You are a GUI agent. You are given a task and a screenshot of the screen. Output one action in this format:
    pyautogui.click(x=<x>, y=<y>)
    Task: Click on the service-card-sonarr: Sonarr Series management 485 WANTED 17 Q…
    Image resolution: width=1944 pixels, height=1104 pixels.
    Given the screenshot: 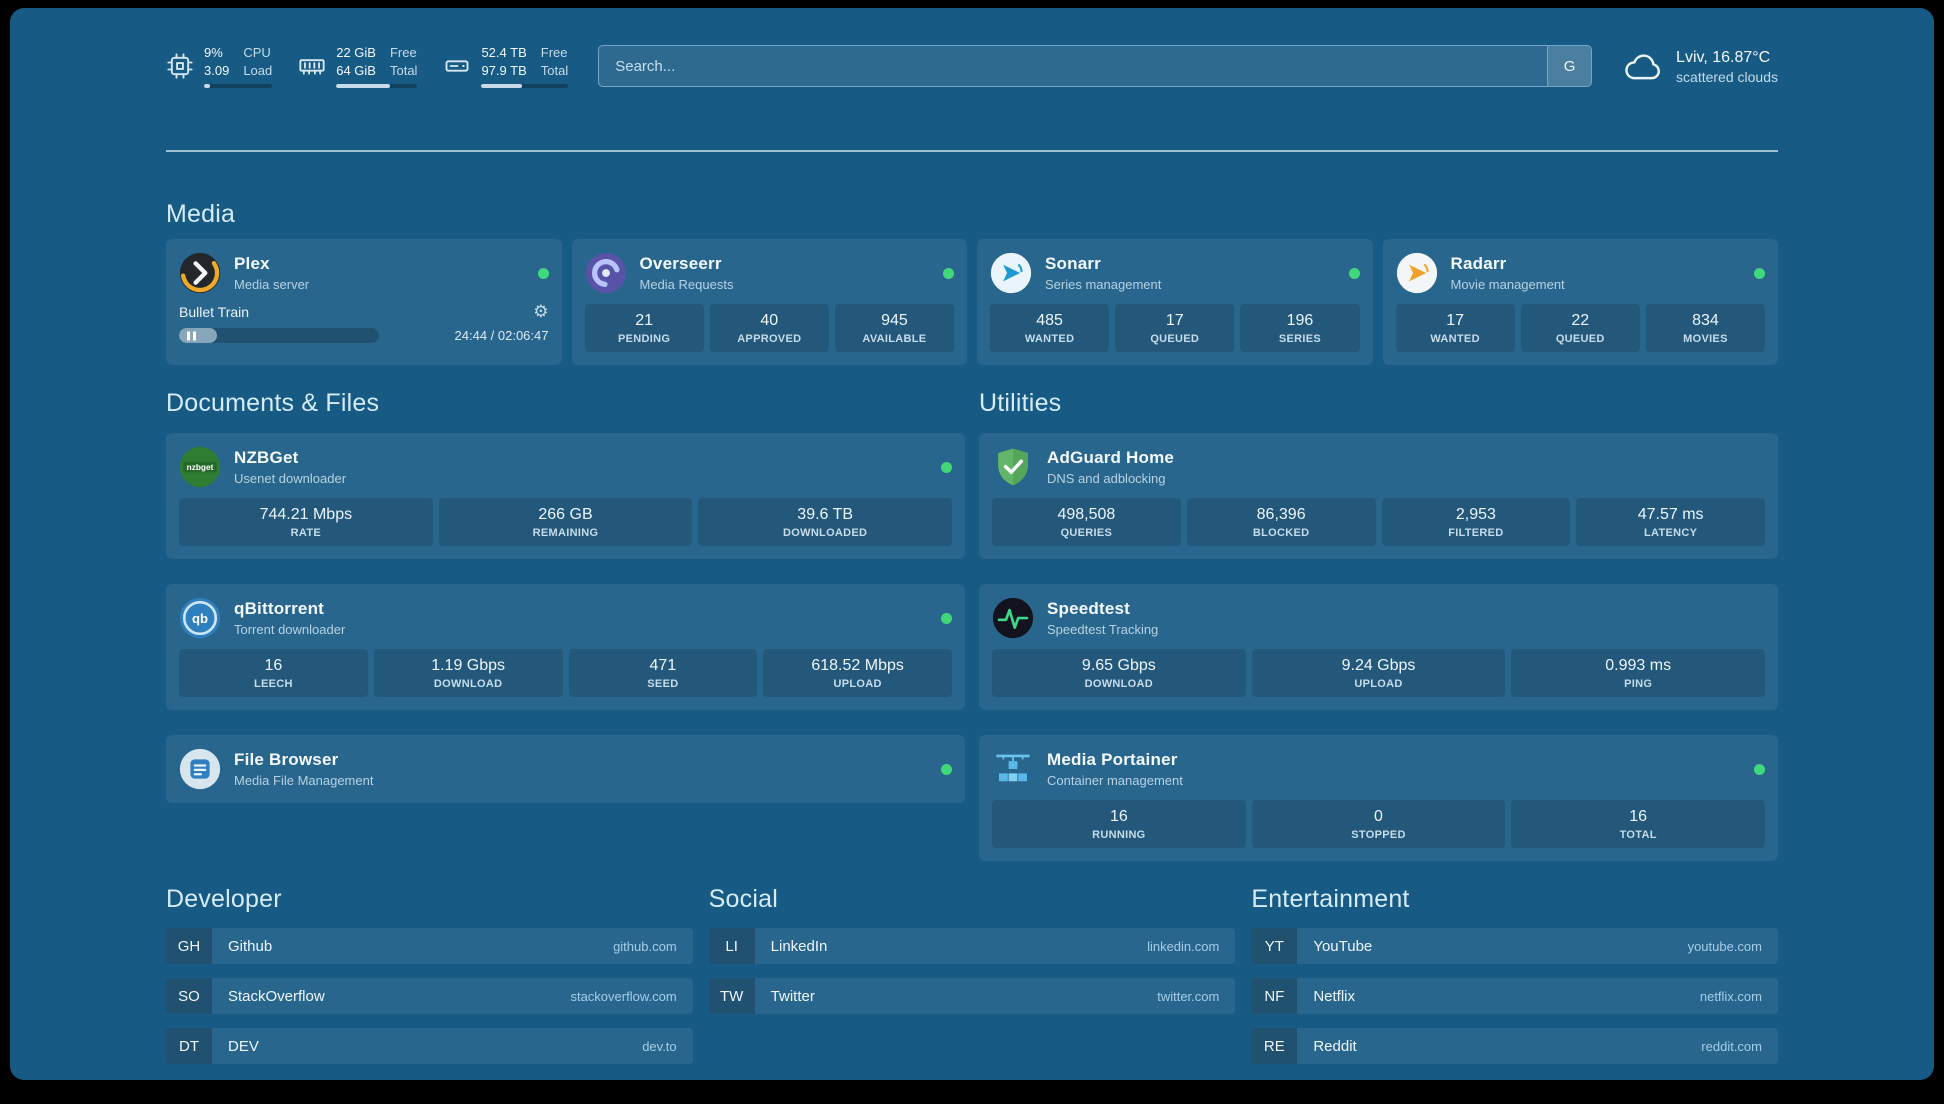 What is the action you would take?
    pyautogui.click(x=1175, y=302)
    